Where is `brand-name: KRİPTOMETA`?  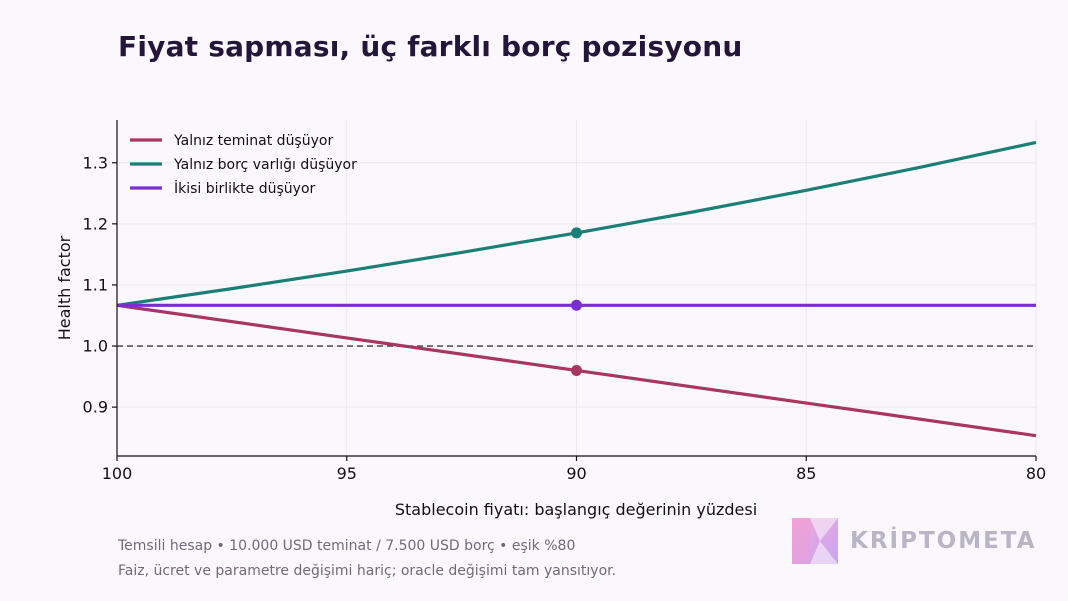
brand-name: KRİPTOMETA is located at coordinates (943, 541).